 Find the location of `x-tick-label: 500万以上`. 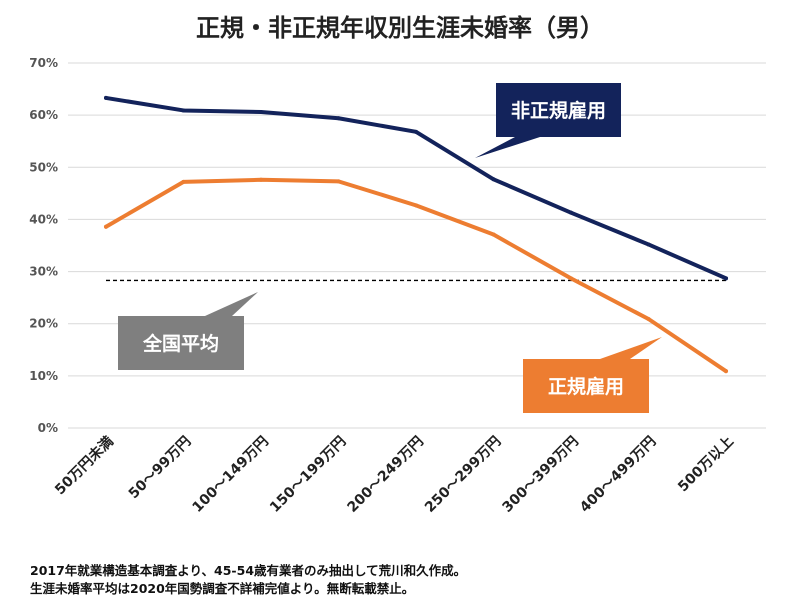

x-tick-label: 500万以上 is located at coordinates (706, 465).